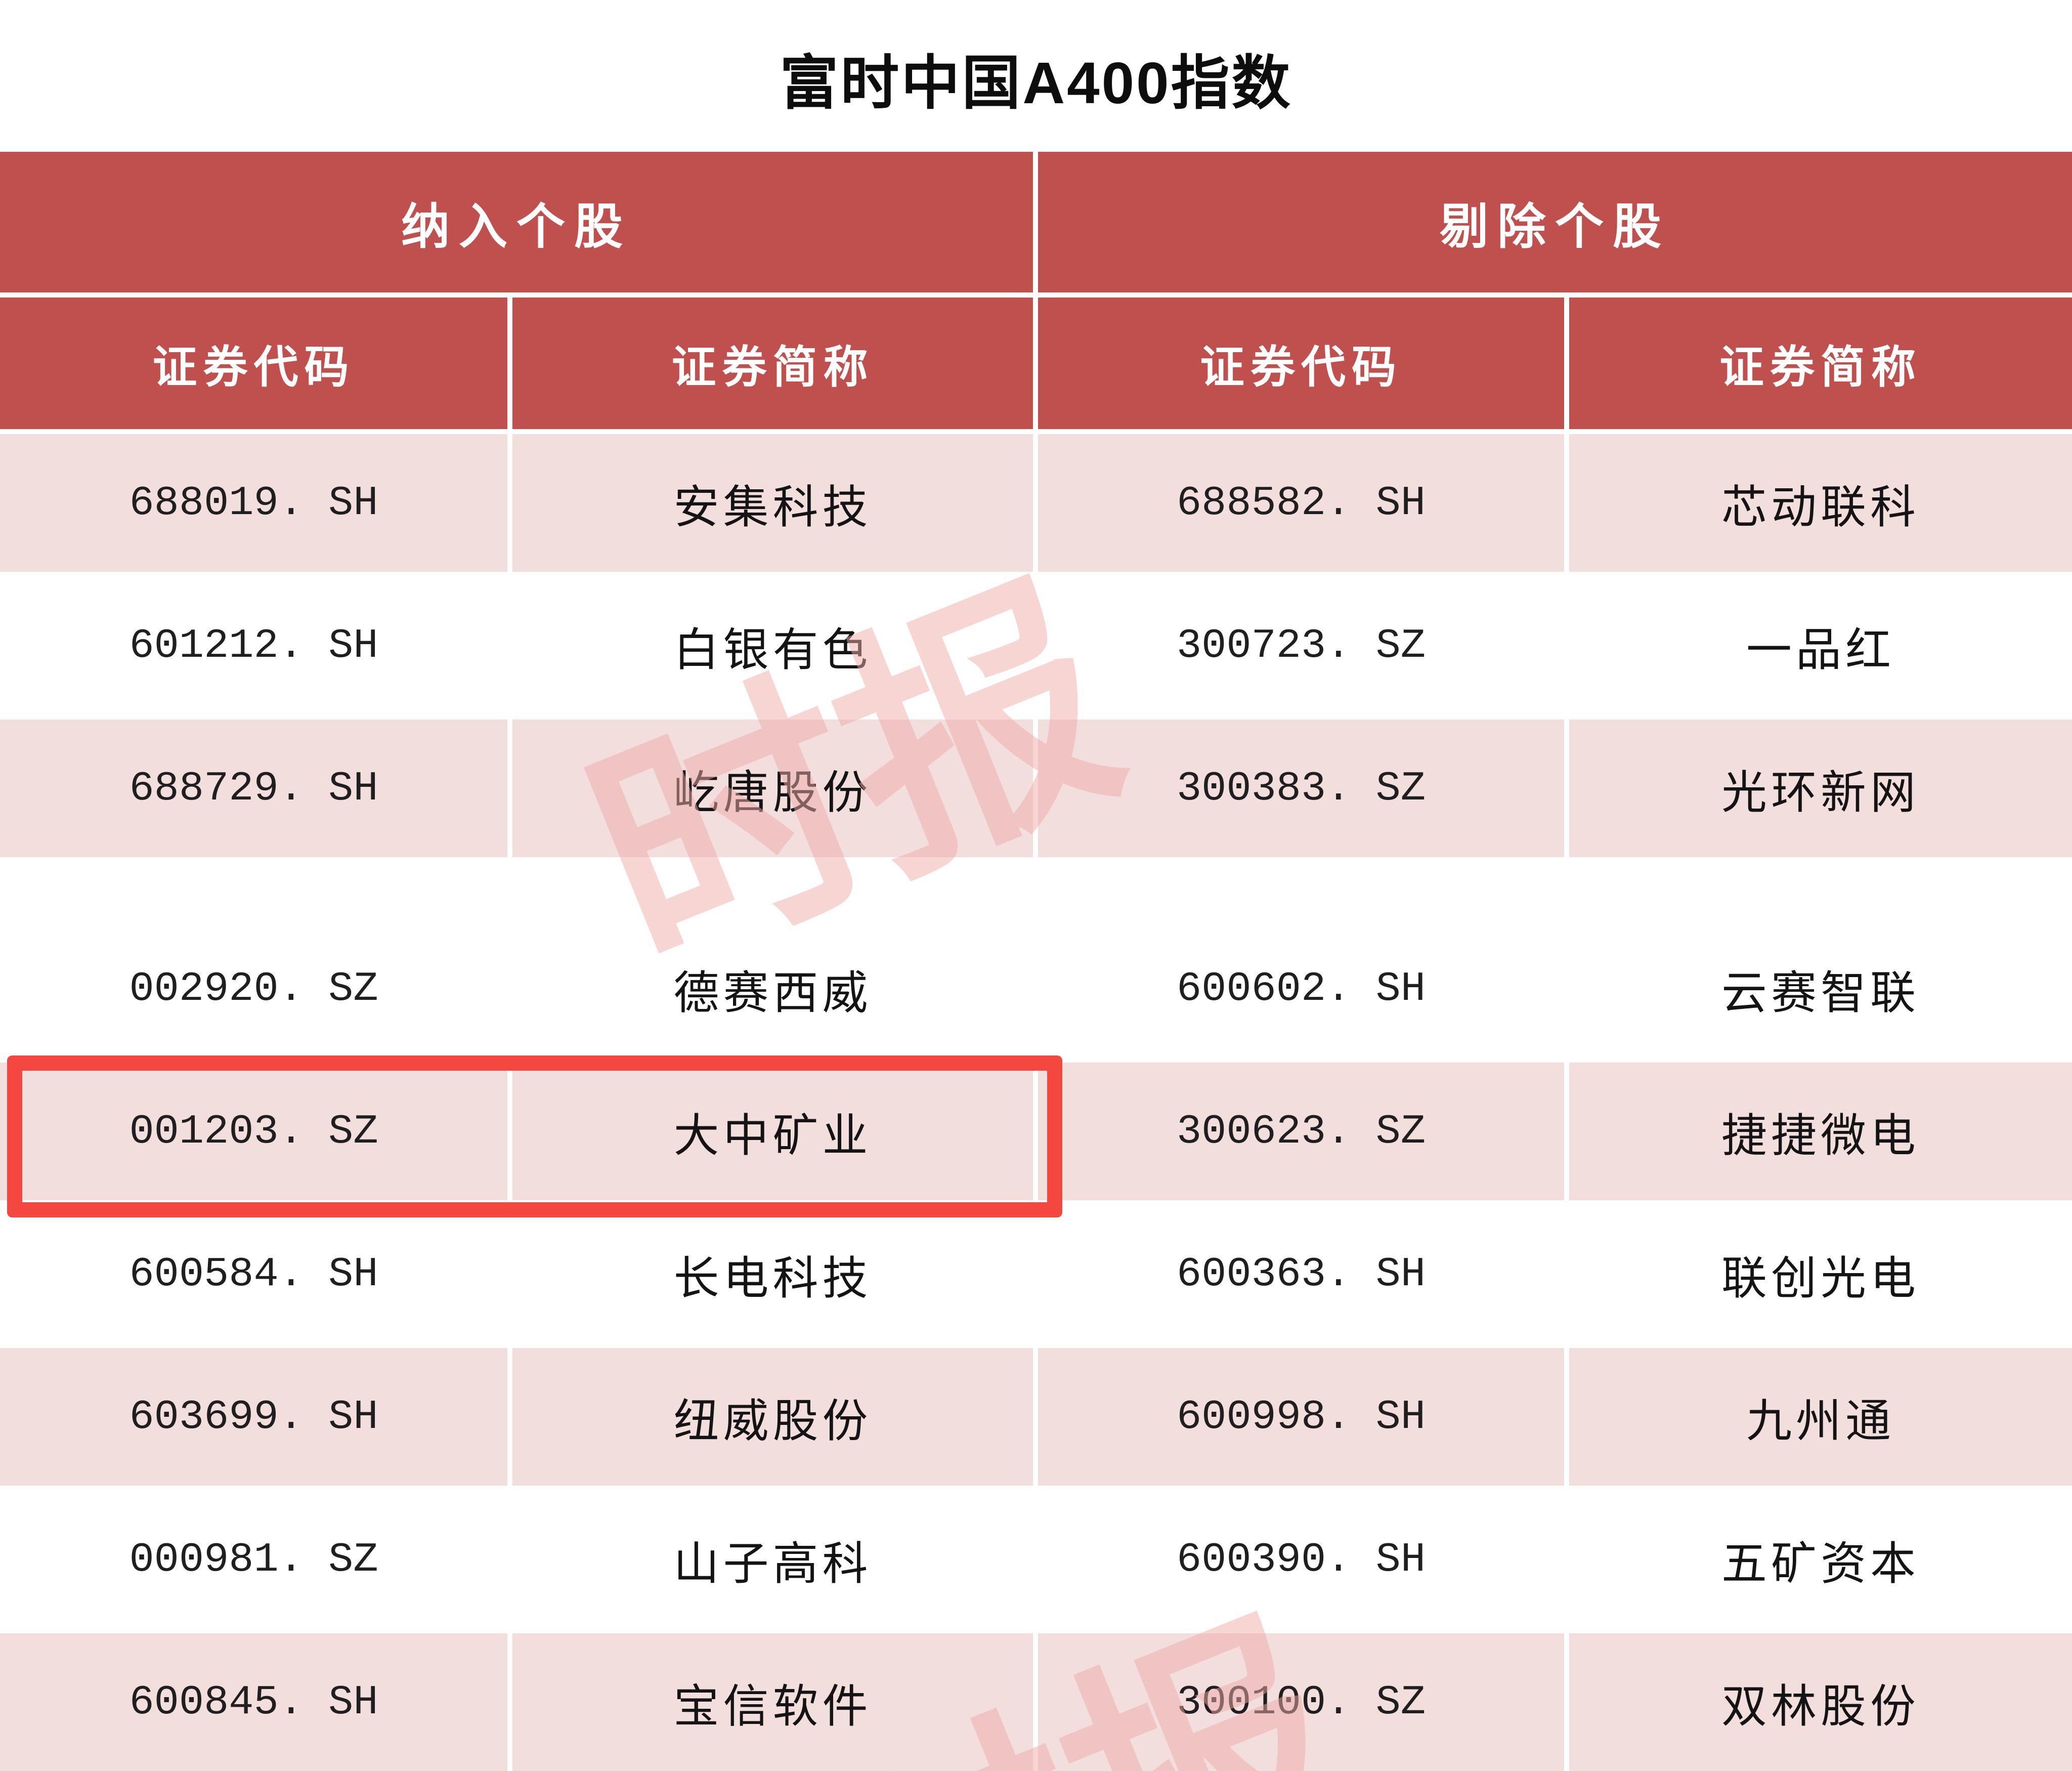 Image resolution: width=2072 pixels, height=1771 pixels. What do you see at coordinates (772, 363) in the screenshot?
I see `column-header-included-name: 证券简称` at bounding box center [772, 363].